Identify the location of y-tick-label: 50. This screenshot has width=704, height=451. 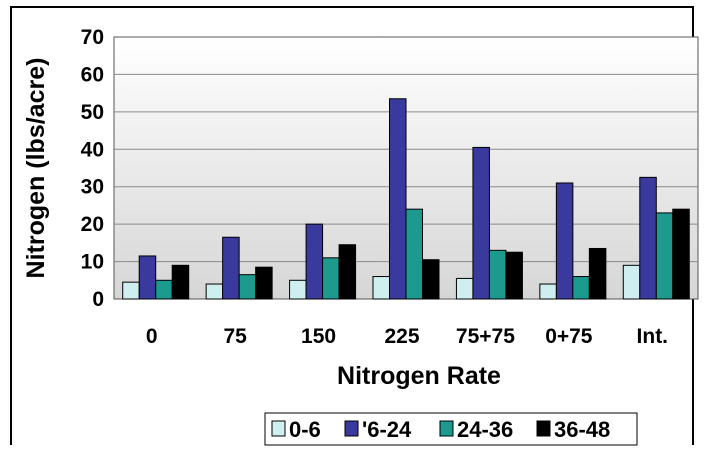
(92, 112).